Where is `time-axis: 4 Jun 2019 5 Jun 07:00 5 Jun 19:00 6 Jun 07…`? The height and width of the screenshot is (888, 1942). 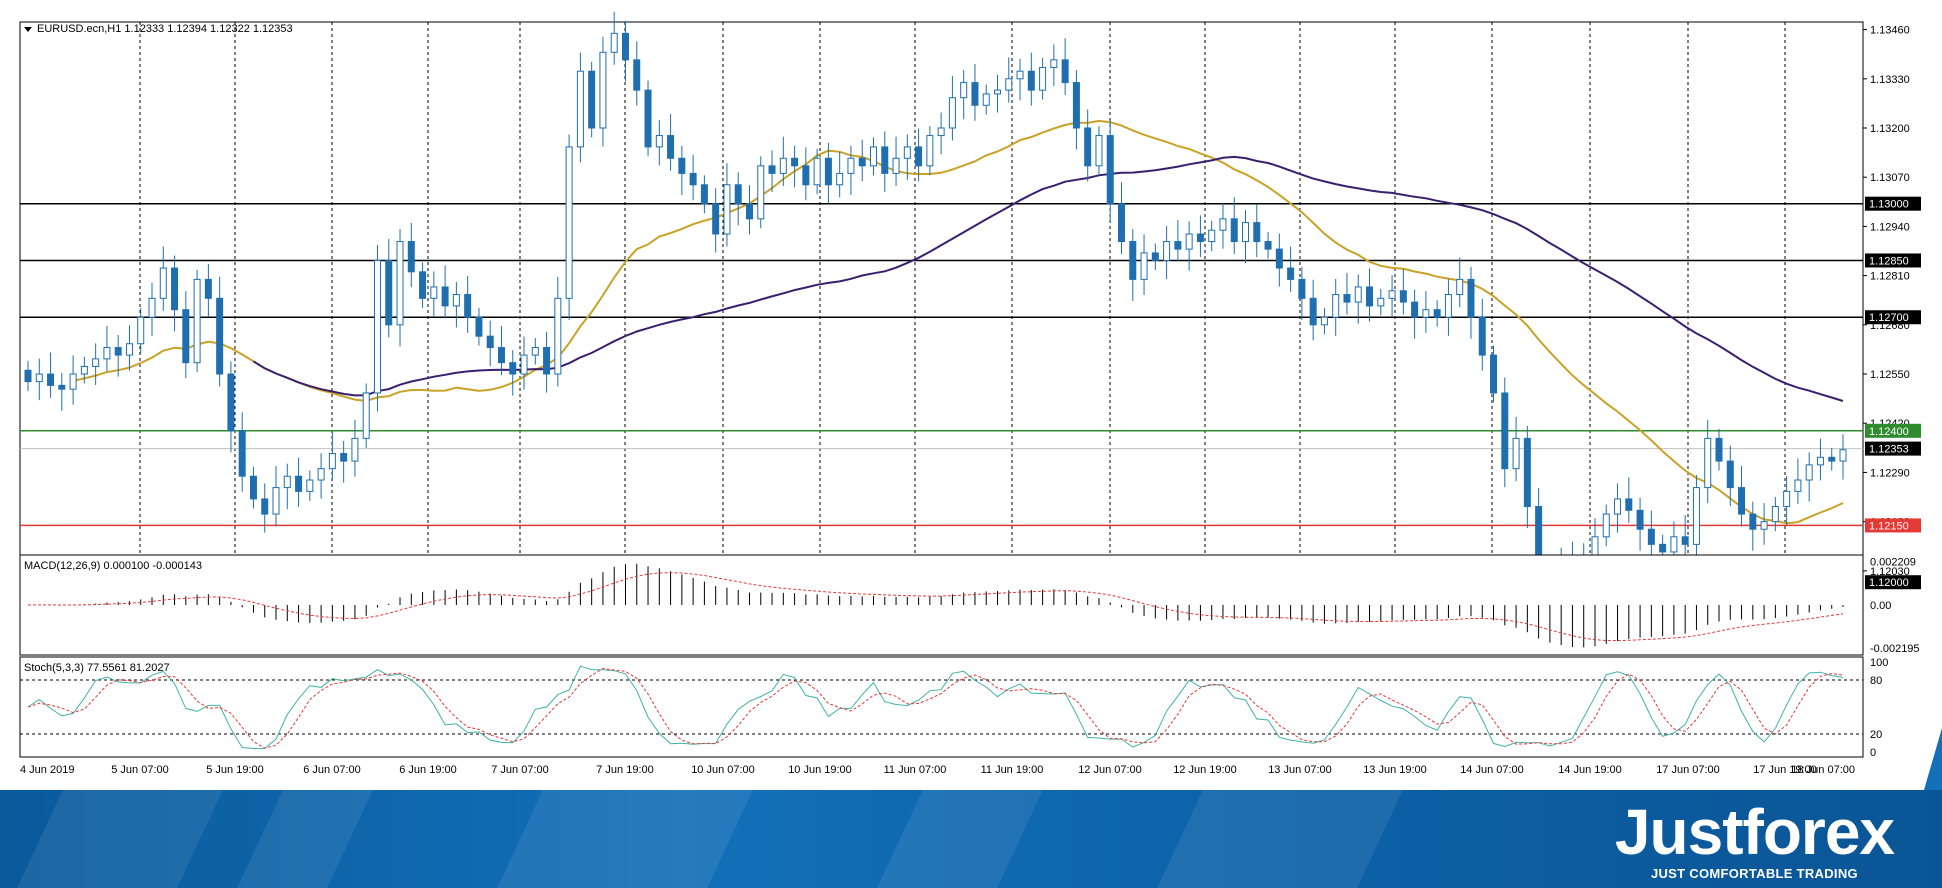
time-axis: 4 Jun 2019 5 Jun 07:00 5 Jun 19:00 6 Jun 07… is located at coordinates (937, 770).